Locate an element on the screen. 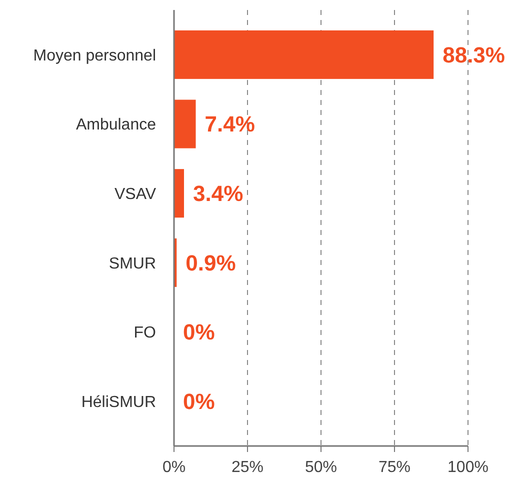 Image resolution: width=522 pixels, height=489 pixels. y-tick-label: SMUR is located at coordinates (132, 263).